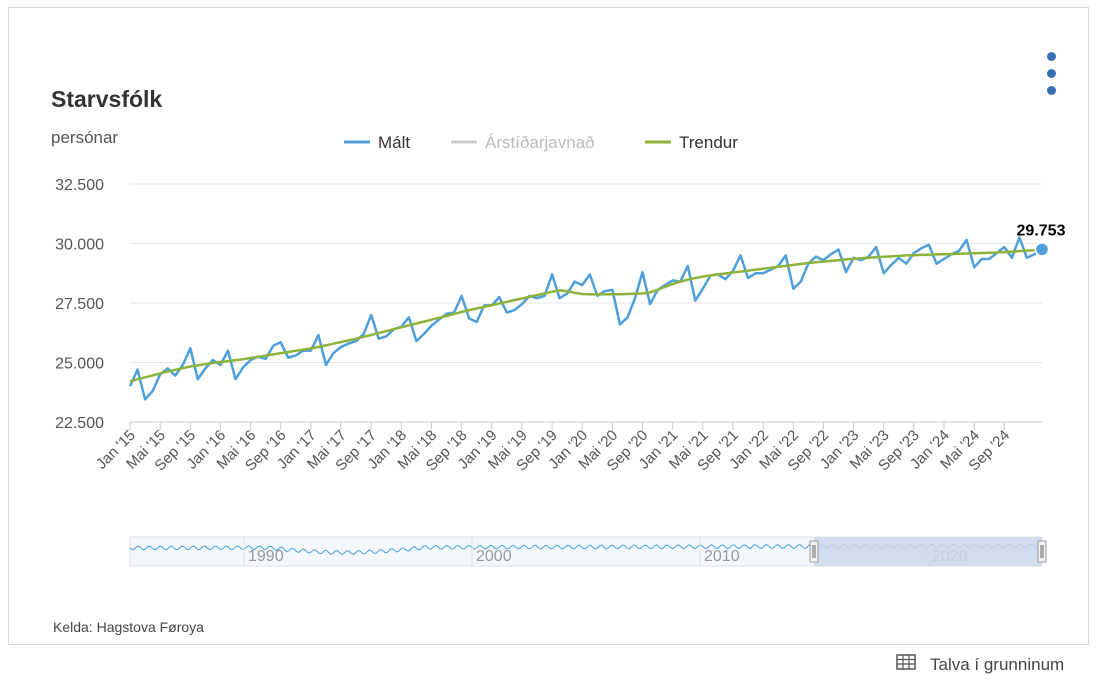 The width and height of the screenshot is (1100, 692). Describe the element at coordinates (85, 137) in the screenshot. I see `y-axis-unit: persónar` at that location.